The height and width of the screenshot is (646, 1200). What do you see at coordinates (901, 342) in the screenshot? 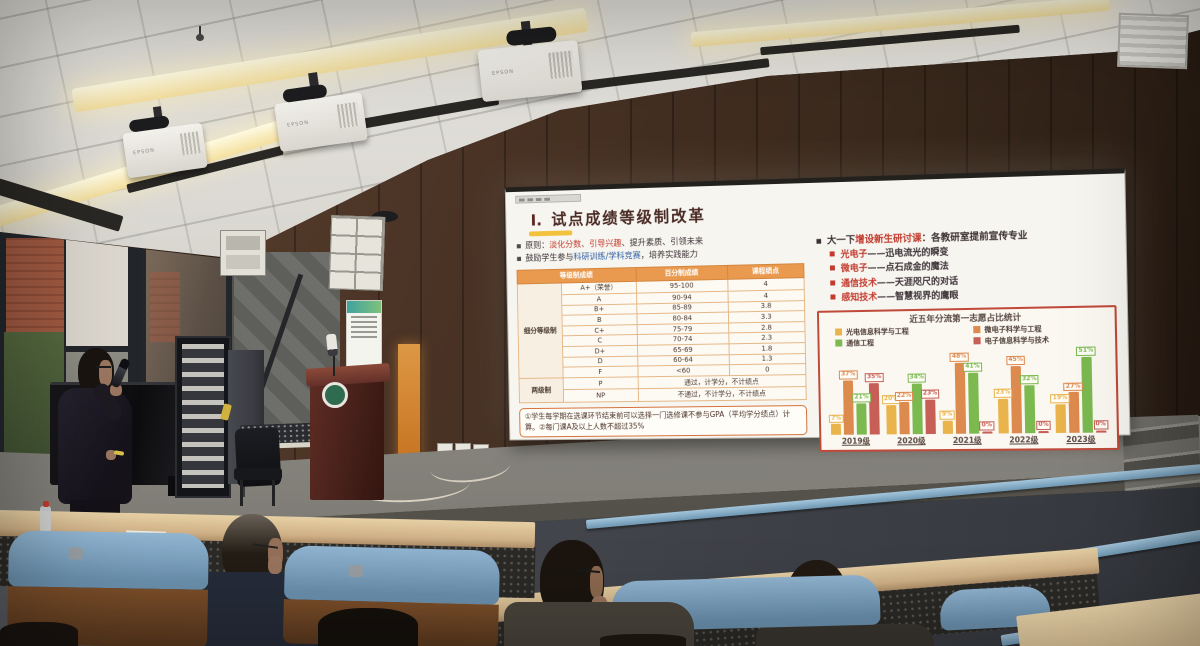
I see `legend-item: 通信工程` at bounding box center [901, 342].